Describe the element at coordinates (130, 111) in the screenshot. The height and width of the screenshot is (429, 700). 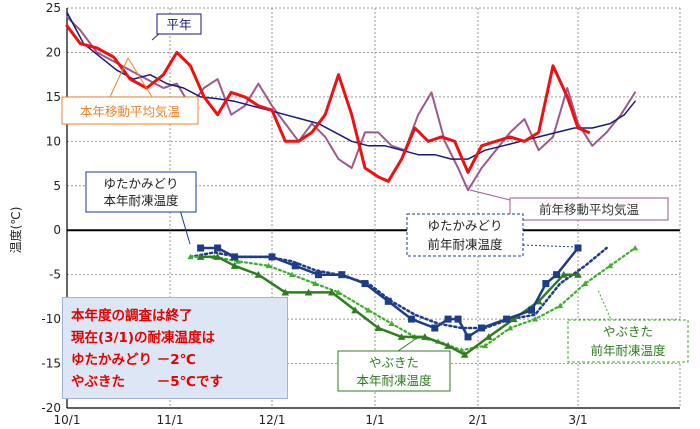
I see `annotation-honnen-ido-text: 本年移動平均気温` at that location.